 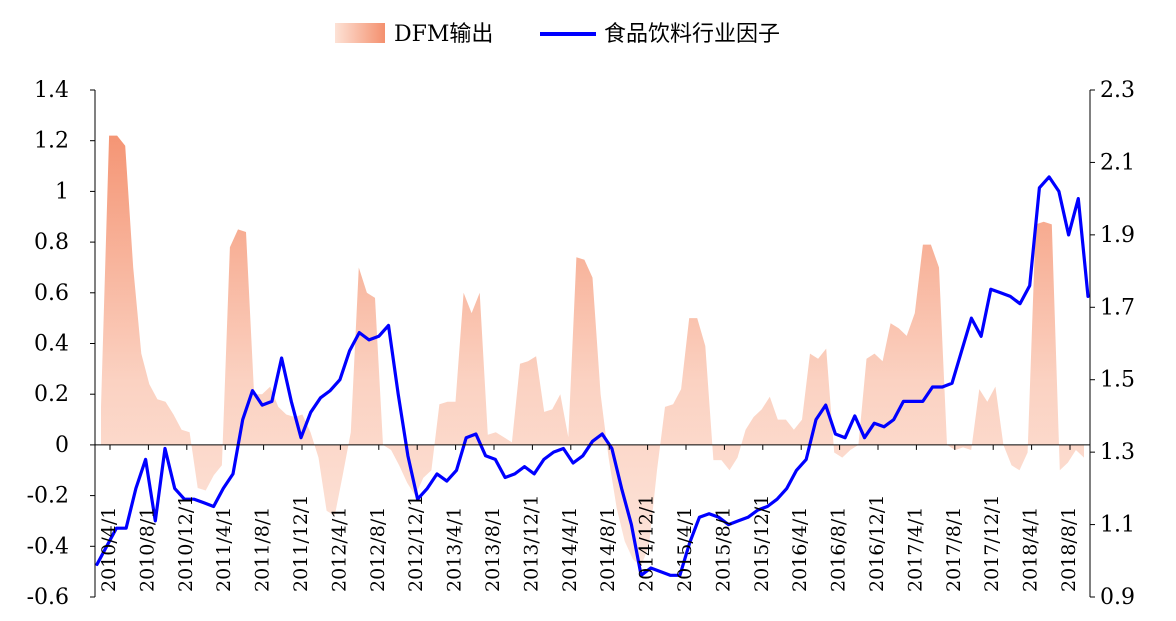 What do you see at coordinates (51, 141) in the screenshot?
I see `left-tick-label: 1.2` at bounding box center [51, 141].